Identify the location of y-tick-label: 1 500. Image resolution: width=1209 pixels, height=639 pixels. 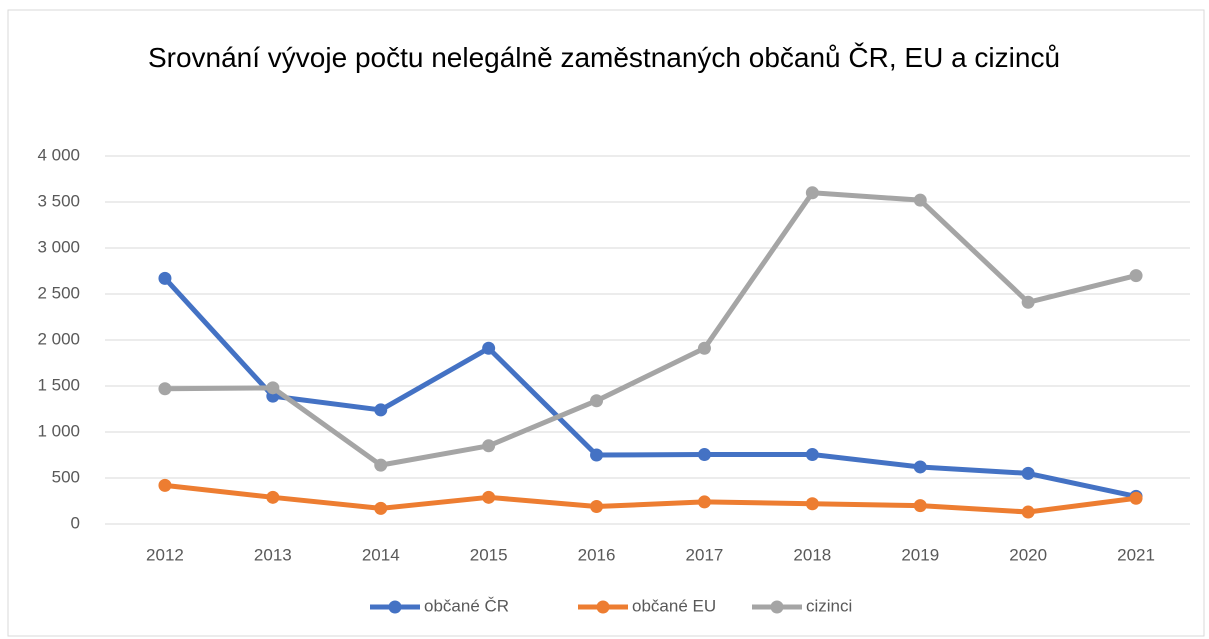
(58, 384).